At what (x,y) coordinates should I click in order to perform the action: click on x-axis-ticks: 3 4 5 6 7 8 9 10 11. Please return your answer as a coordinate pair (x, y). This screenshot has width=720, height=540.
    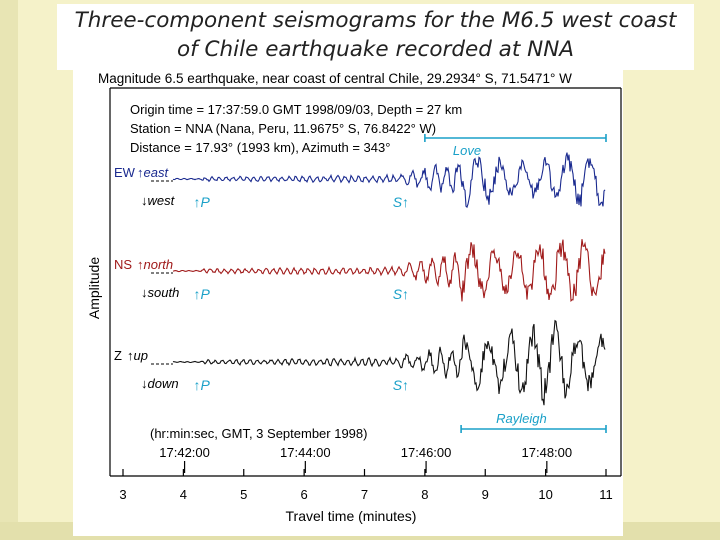
    Looking at the image, I should click on (366, 485).